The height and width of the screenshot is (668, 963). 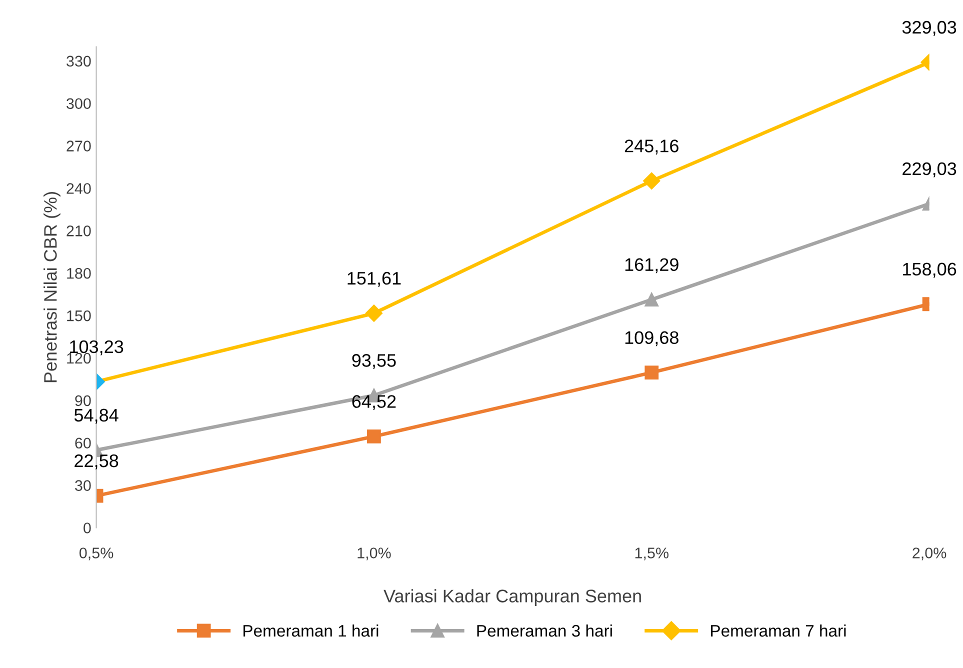 I want to click on y-tick-label: 0, so click(x=87, y=528).